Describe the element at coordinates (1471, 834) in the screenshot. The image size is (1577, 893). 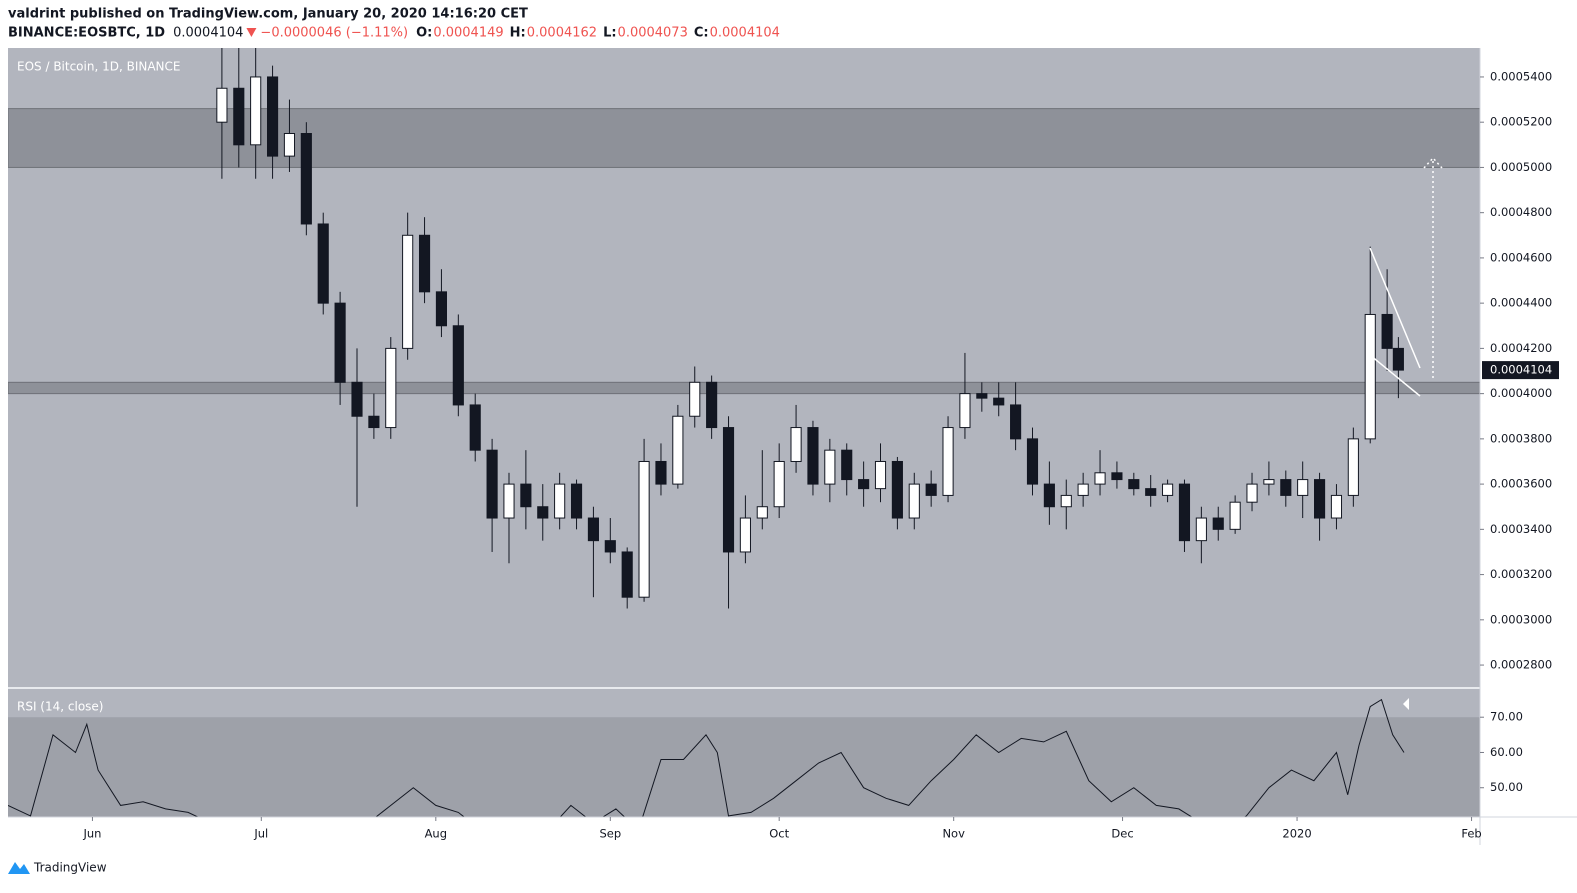
I see `x-tick-label: Feb` at that location.